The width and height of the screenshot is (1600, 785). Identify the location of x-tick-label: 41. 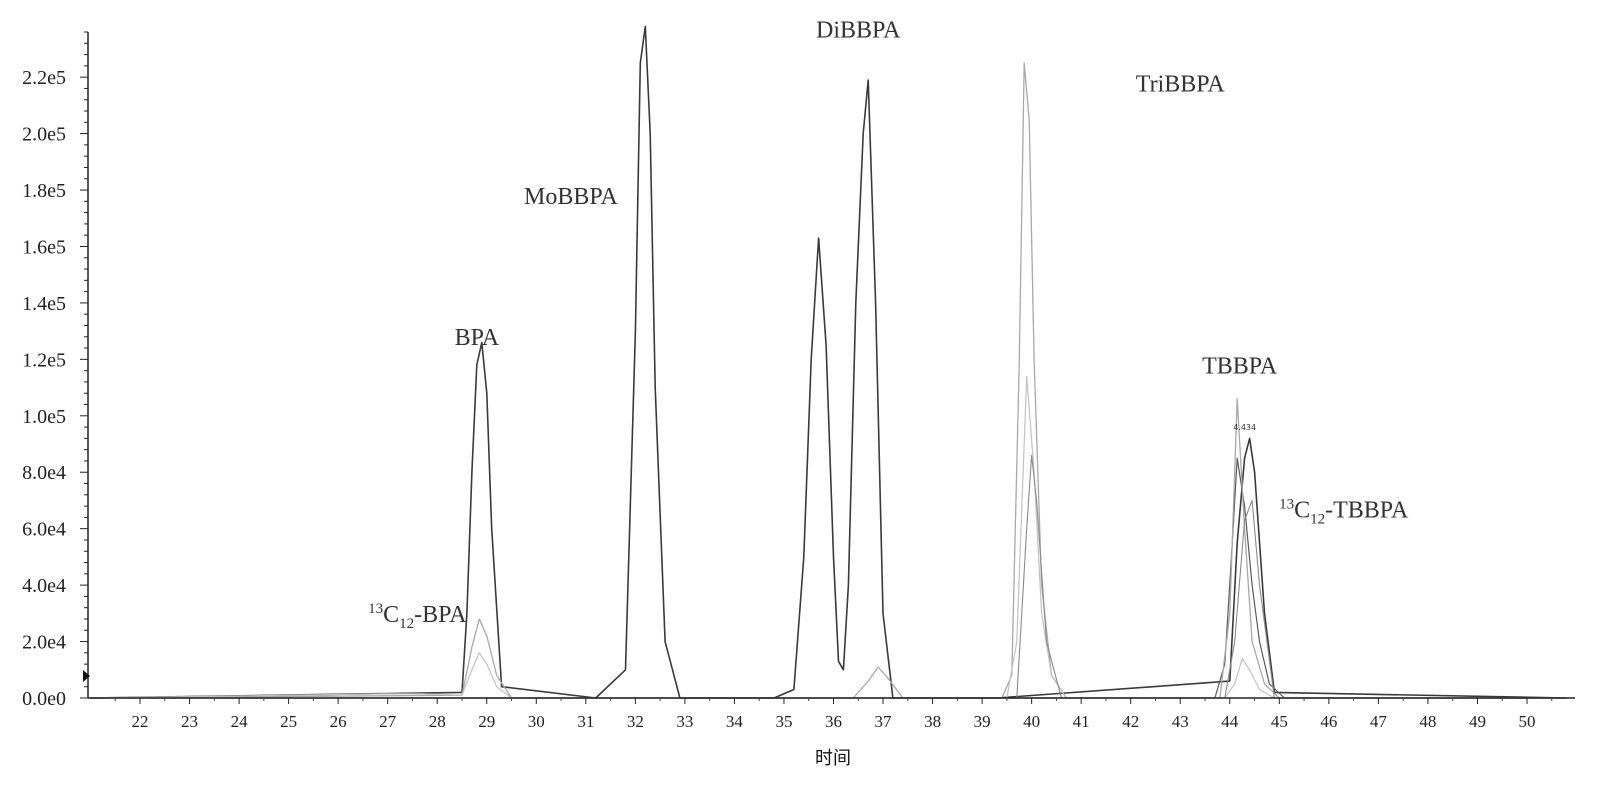
(1081, 721).